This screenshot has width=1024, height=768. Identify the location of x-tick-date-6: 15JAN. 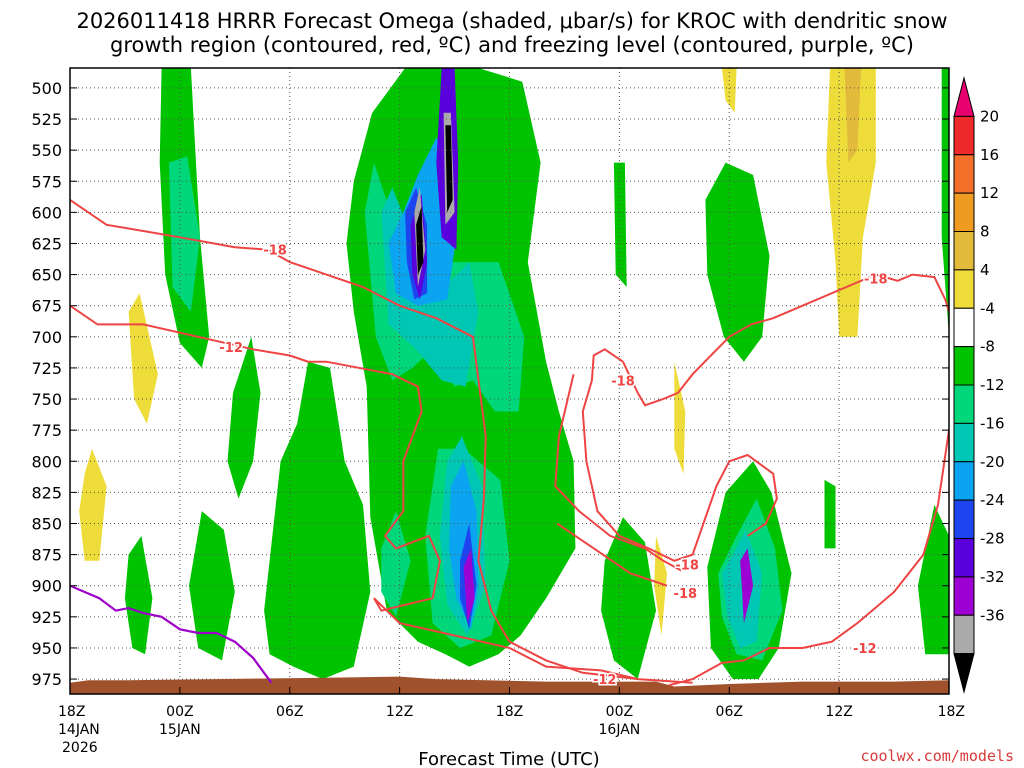
(180, 730).